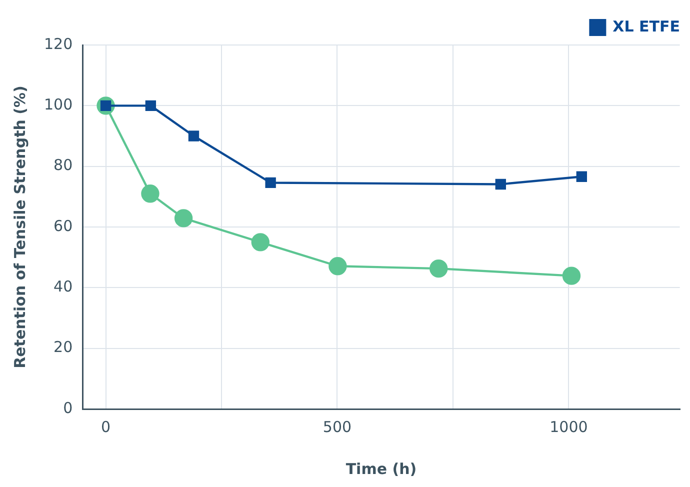 The width and height of the screenshot is (690, 487). What do you see at coordinates (19, 227) in the screenshot?
I see `y-axis-title: Retention of Tensile Strength (%)` at bounding box center [19, 227].